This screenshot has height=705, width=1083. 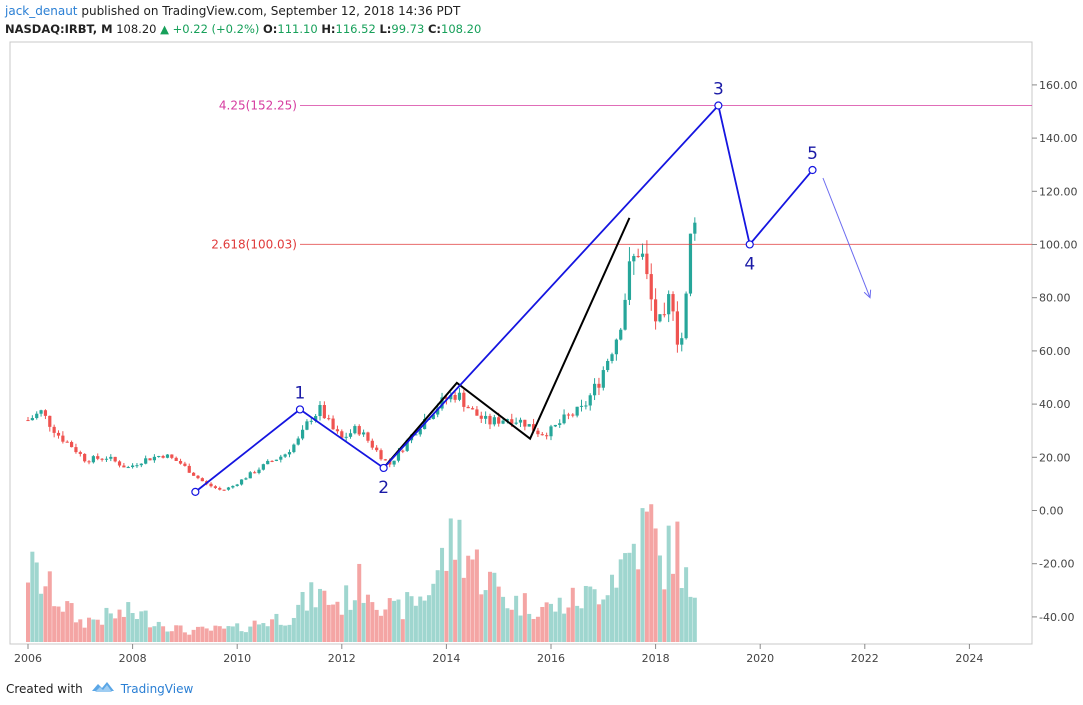 What do you see at coordinates (157, 688) in the screenshot?
I see `tradingview-link: TradingView` at bounding box center [157, 688].